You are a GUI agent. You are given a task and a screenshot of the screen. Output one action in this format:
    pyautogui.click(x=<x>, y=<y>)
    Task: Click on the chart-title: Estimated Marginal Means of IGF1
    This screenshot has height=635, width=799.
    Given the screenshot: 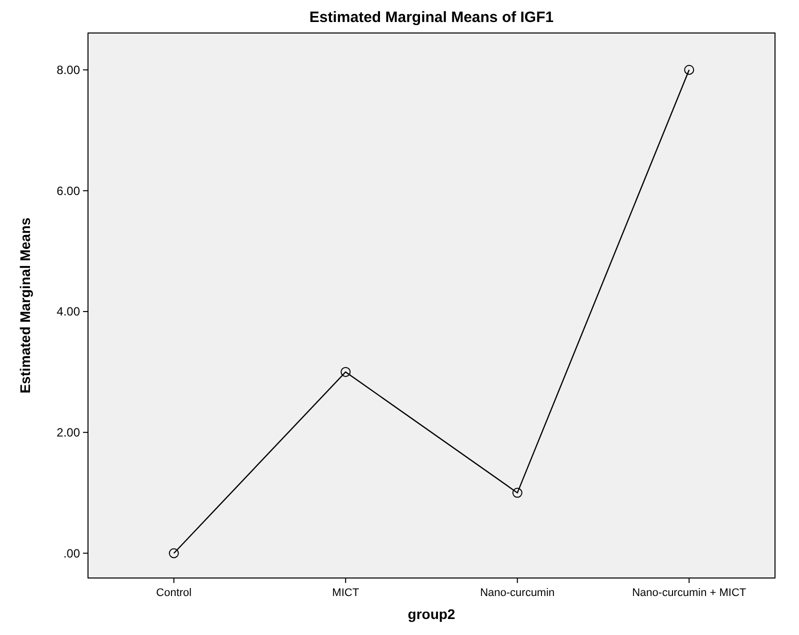 What is the action you would take?
    pyautogui.click(x=431, y=17)
    